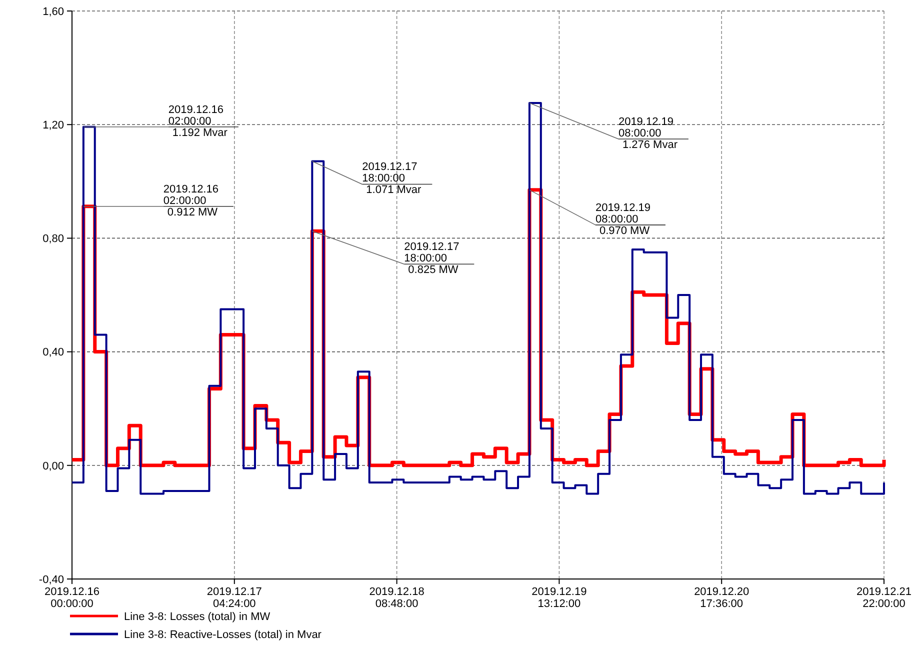 Image resolution: width=922 pixels, height=648 pixels. What do you see at coordinates (223, 634) in the screenshot?
I see `legend-label: Line 3-8: Reactive-Losses (total) in Mvar` at bounding box center [223, 634].